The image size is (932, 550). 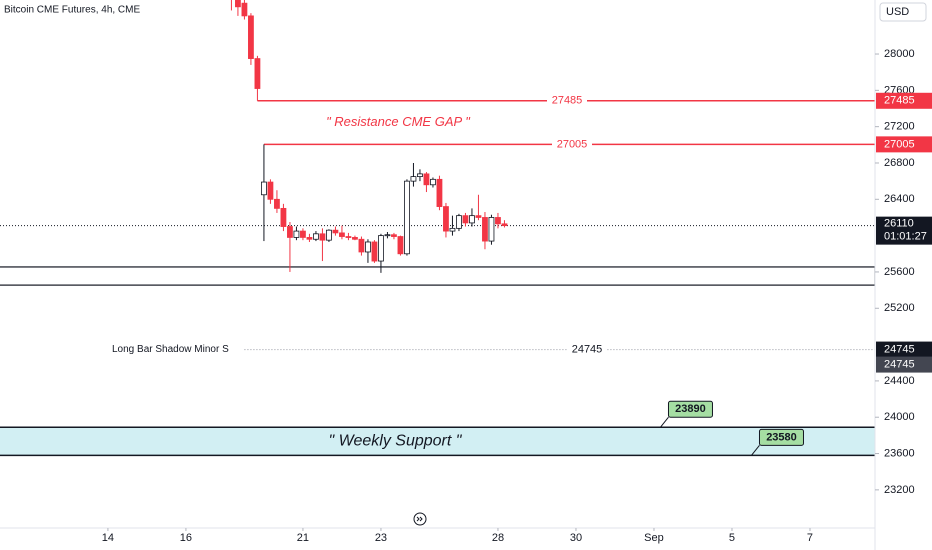 I want to click on x-tick-label: 16, so click(x=186, y=538).